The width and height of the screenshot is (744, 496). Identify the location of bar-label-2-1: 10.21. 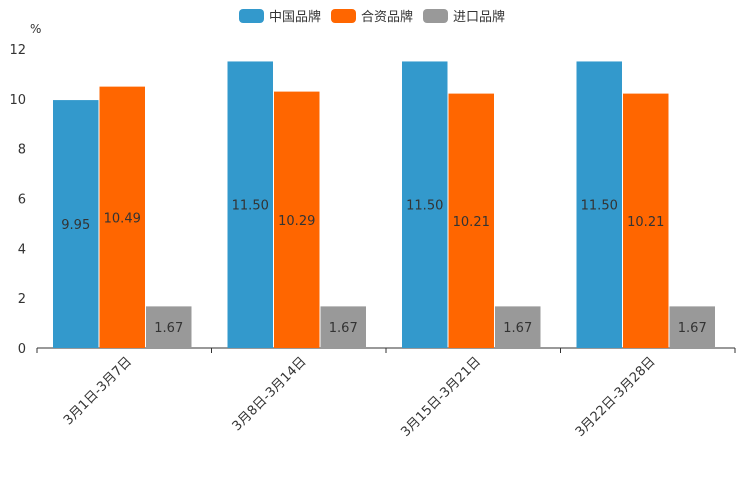
(471, 222).